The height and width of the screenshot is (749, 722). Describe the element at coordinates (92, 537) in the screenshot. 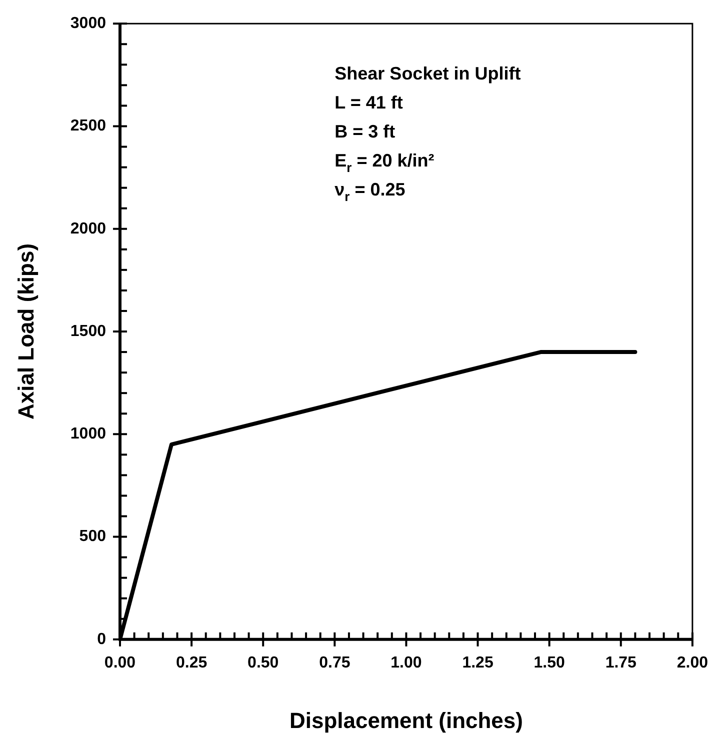

I see `y-tick-label: 500` at that location.